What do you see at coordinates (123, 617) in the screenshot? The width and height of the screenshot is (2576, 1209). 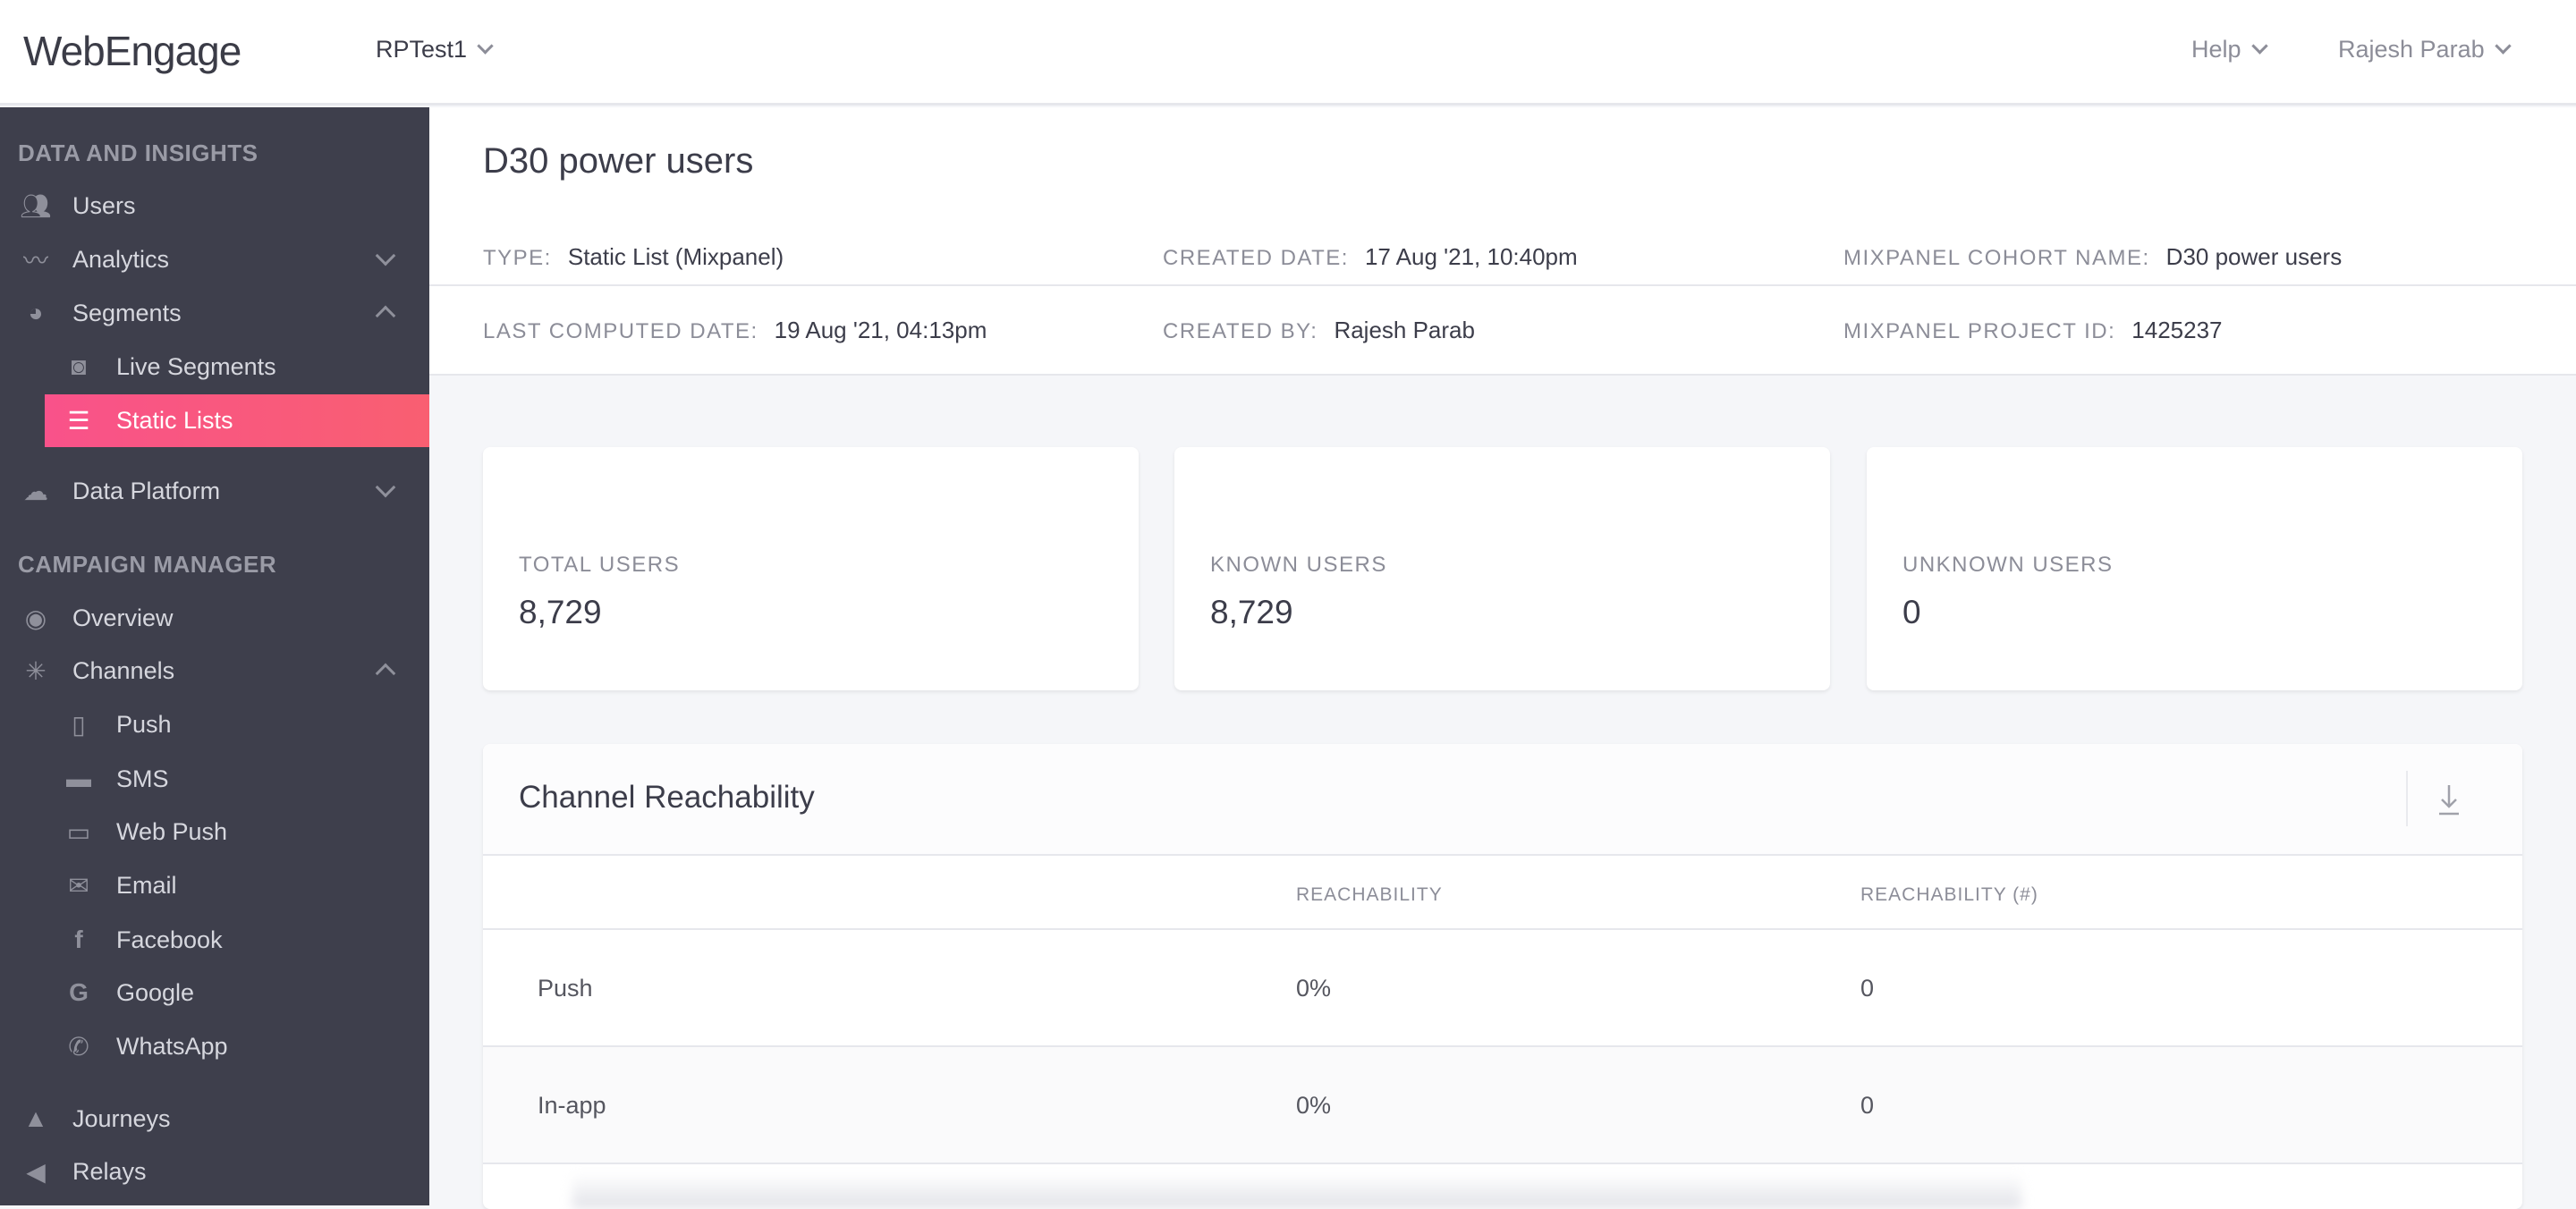 I see `sidebar-item-label: Overview` at bounding box center [123, 617].